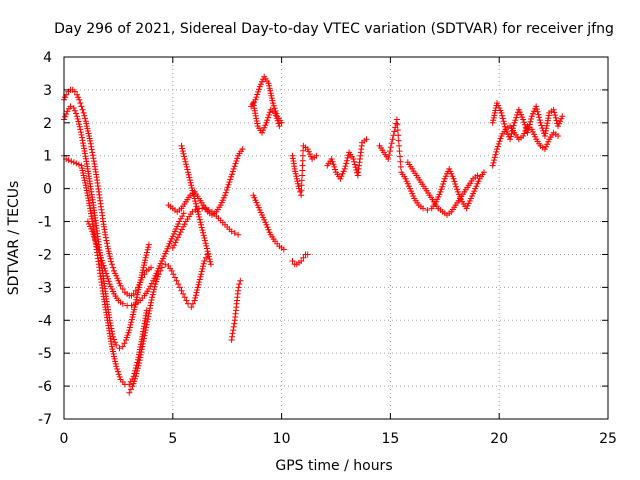  What do you see at coordinates (64, 439) in the screenshot?
I see `x-tick-label: 0` at bounding box center [64, 439].